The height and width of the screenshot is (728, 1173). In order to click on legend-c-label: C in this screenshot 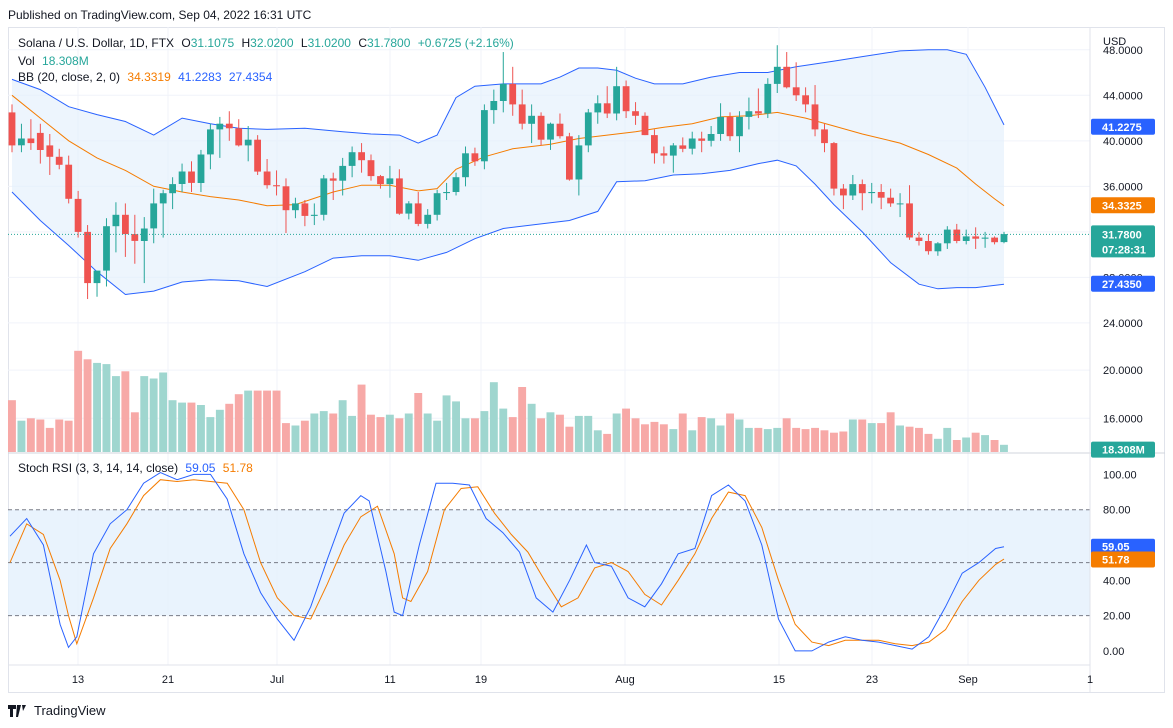, I will do `click(362, 43)`.